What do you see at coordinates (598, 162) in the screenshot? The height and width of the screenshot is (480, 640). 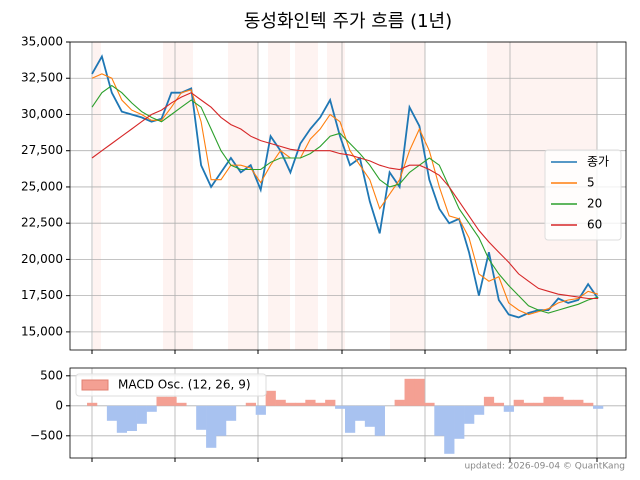 I see `legend-label: 종가` at bounding box center [598, 162].